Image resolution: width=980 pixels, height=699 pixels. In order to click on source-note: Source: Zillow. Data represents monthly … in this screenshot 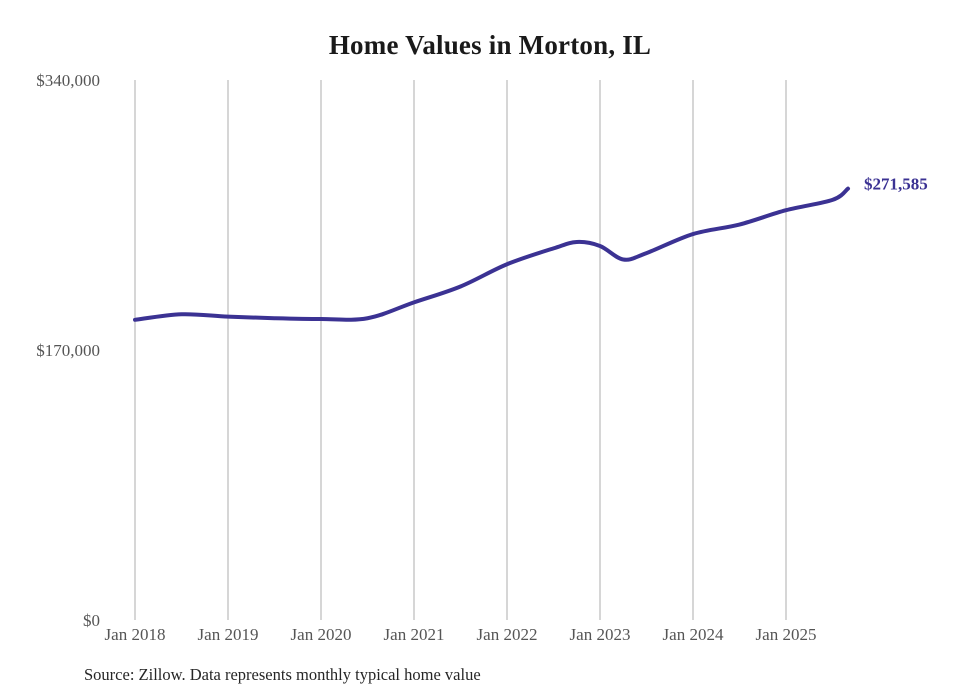, I will do `click(282, 674)`.